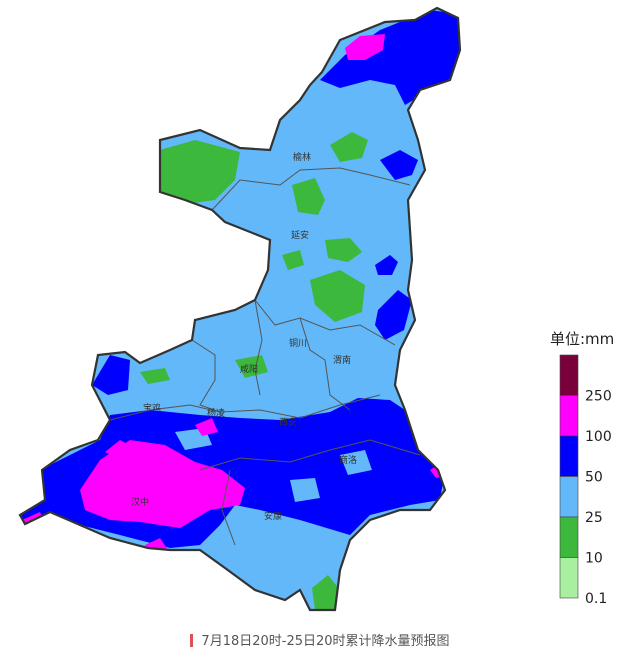  I want to click on city-label-baoji: 宝鸡, so click(152, 408).